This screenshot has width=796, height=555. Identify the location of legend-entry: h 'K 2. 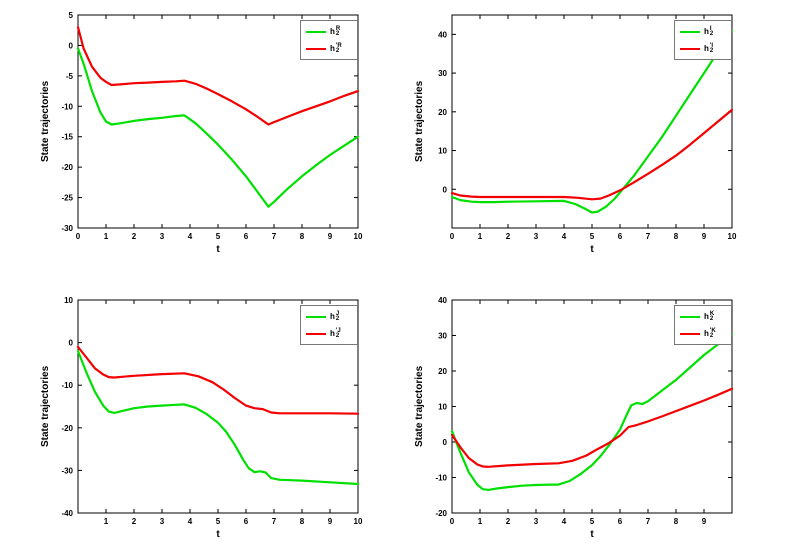
(703, 333).